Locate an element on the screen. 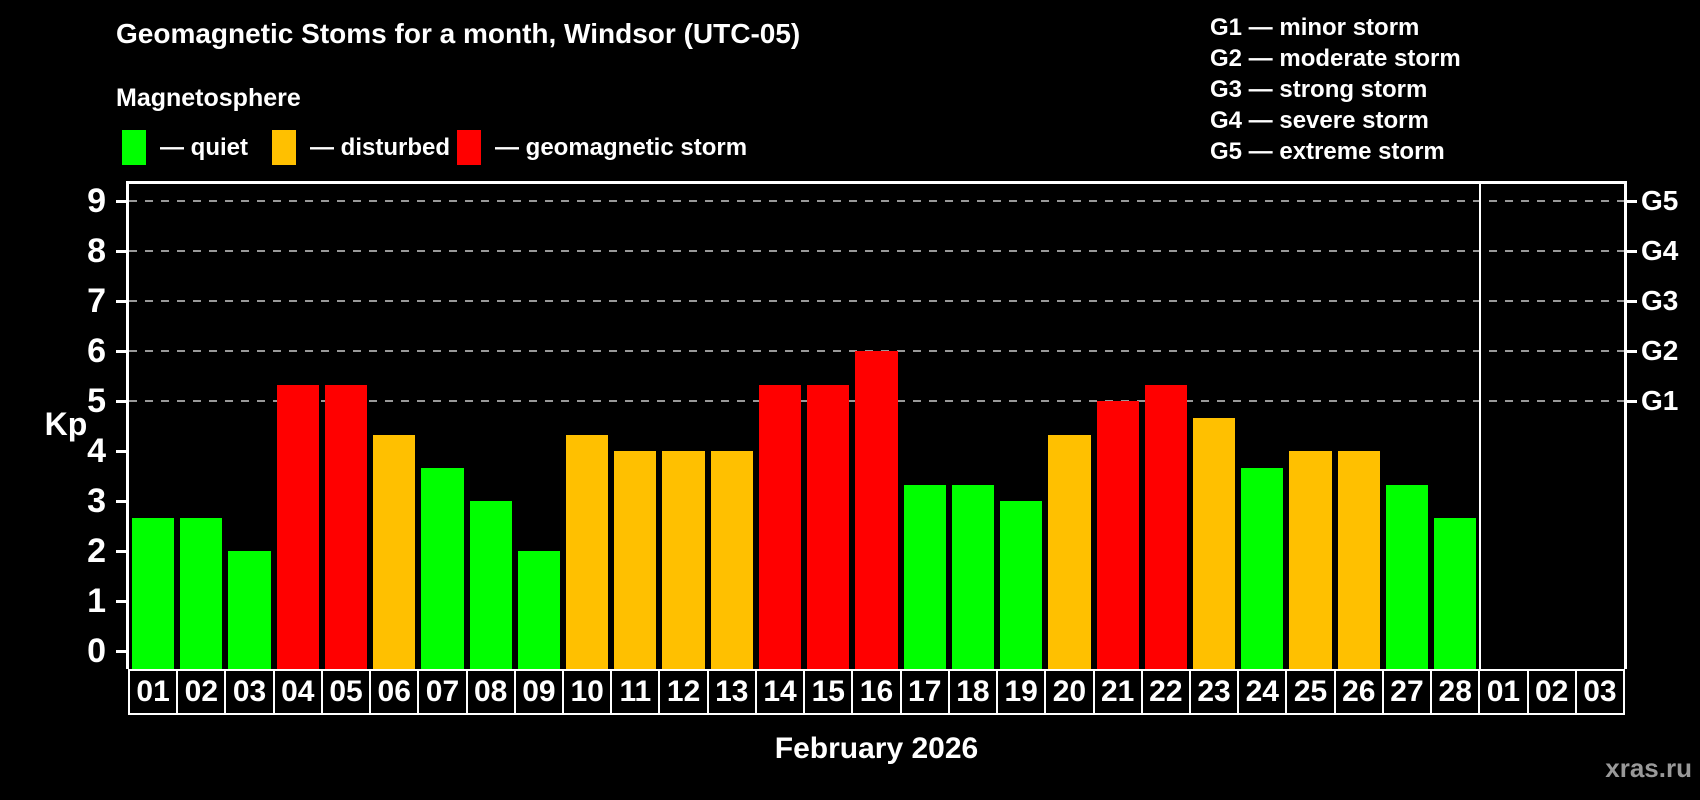 This screenshot has height=800, width=1700. storm-scale-item-g3: G3 — strong storm is located at coordinates (1319, 89).